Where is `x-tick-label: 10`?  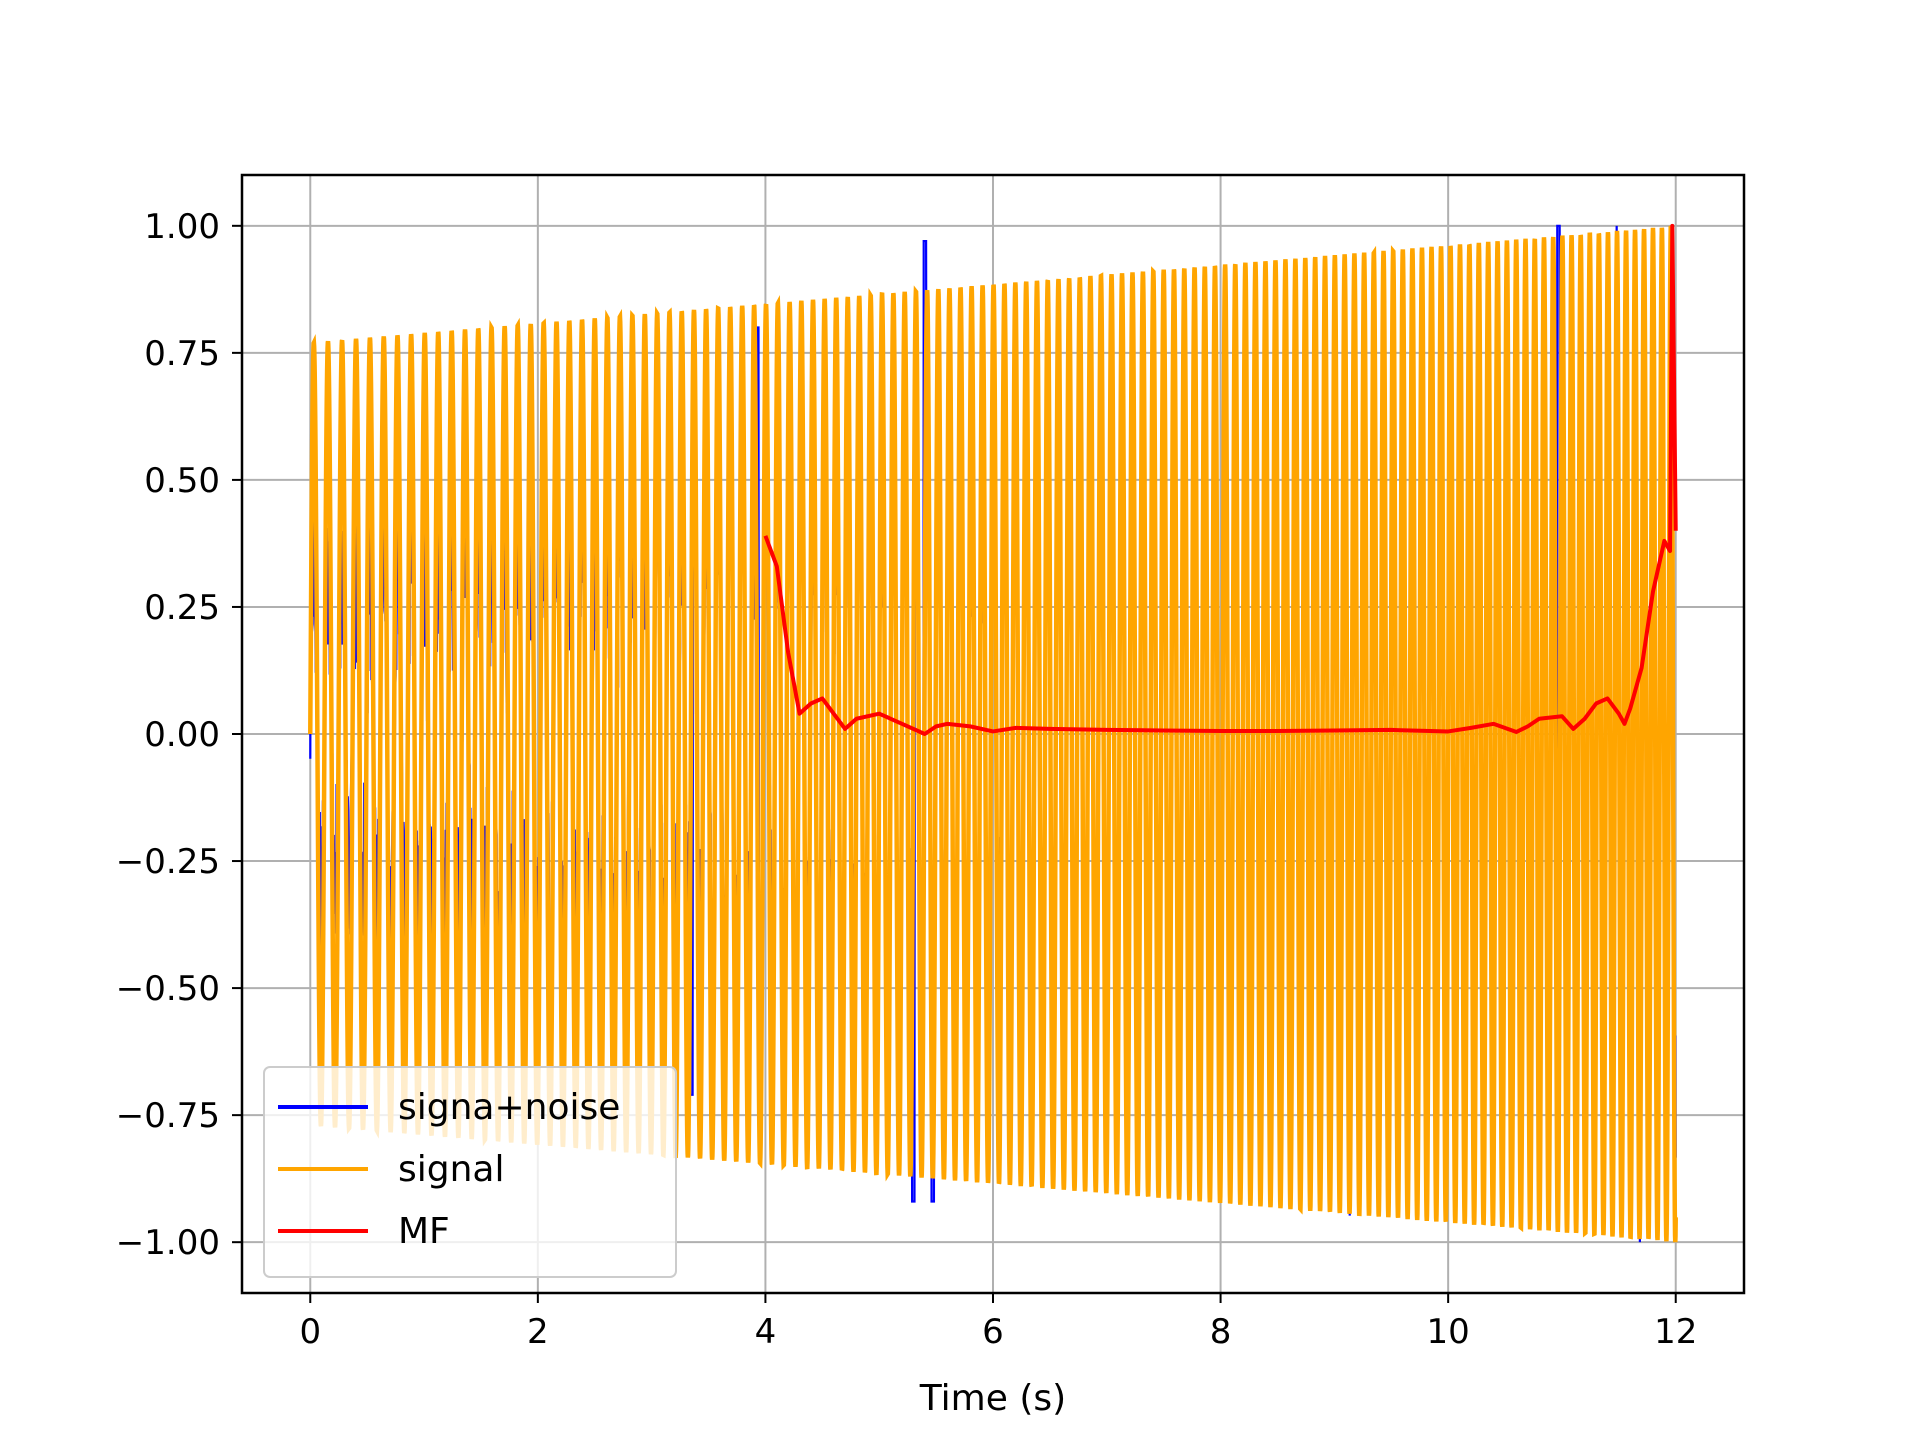
x-tick-label: 10 is located at coordinates (1448, 1332).